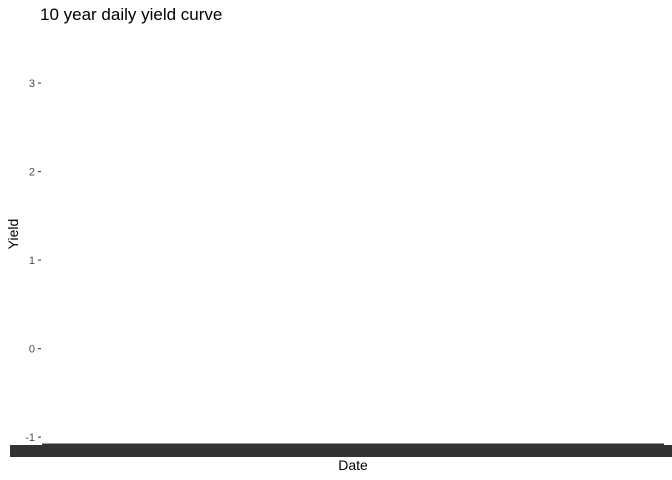 The height and width of the screenshot is (480, 672). What do you see at coordinates (32, 84) in the screenshot?
I see `y-tick-label: 3` at bounding box center [32, 84].